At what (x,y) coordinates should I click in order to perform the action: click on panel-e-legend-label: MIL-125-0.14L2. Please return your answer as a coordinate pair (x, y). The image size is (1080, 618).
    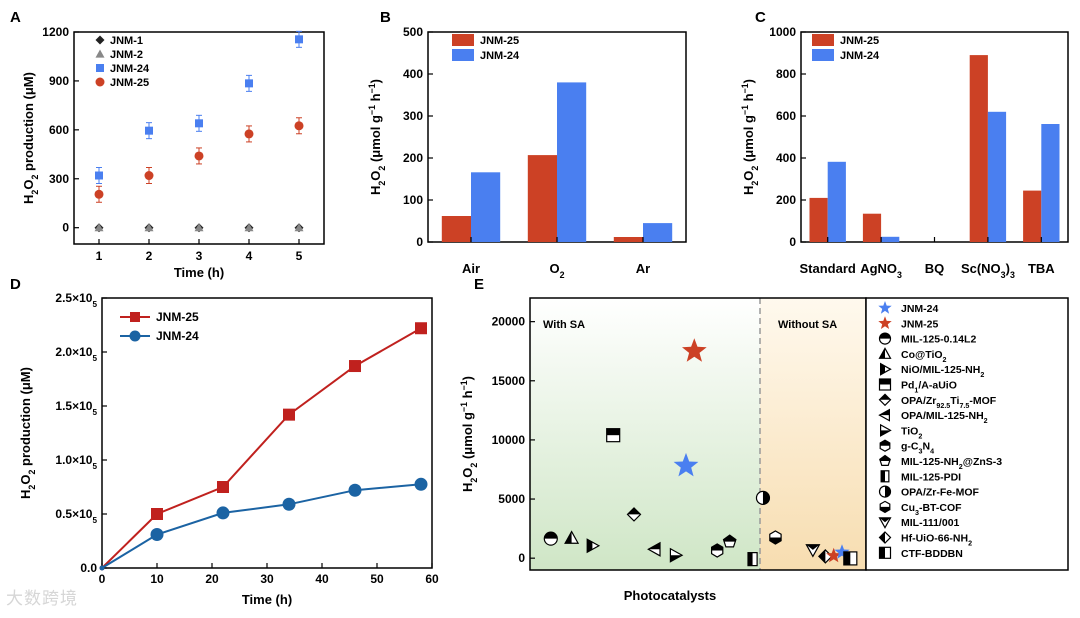
    Looking at the image, I should click on (938, 340).